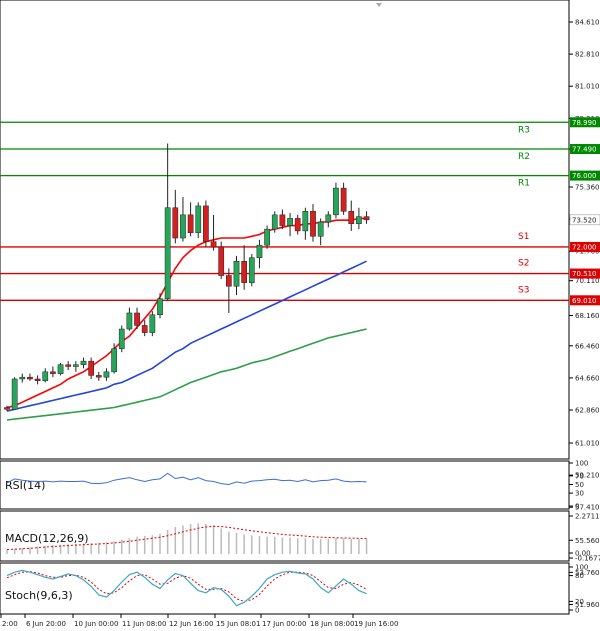  I want to click on level-badge-label: 78.990, so click(584, 123).